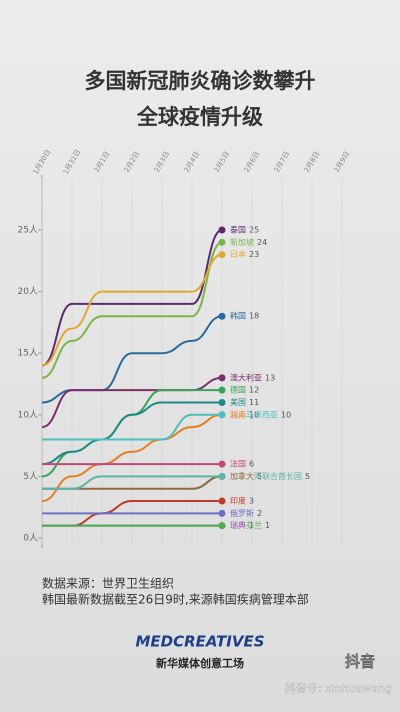 This screenshot has height=712, width=400. Describe the element at coordinates (192, 162) in the screenshot. I see `x-tick-label: 2月4日` at that location.